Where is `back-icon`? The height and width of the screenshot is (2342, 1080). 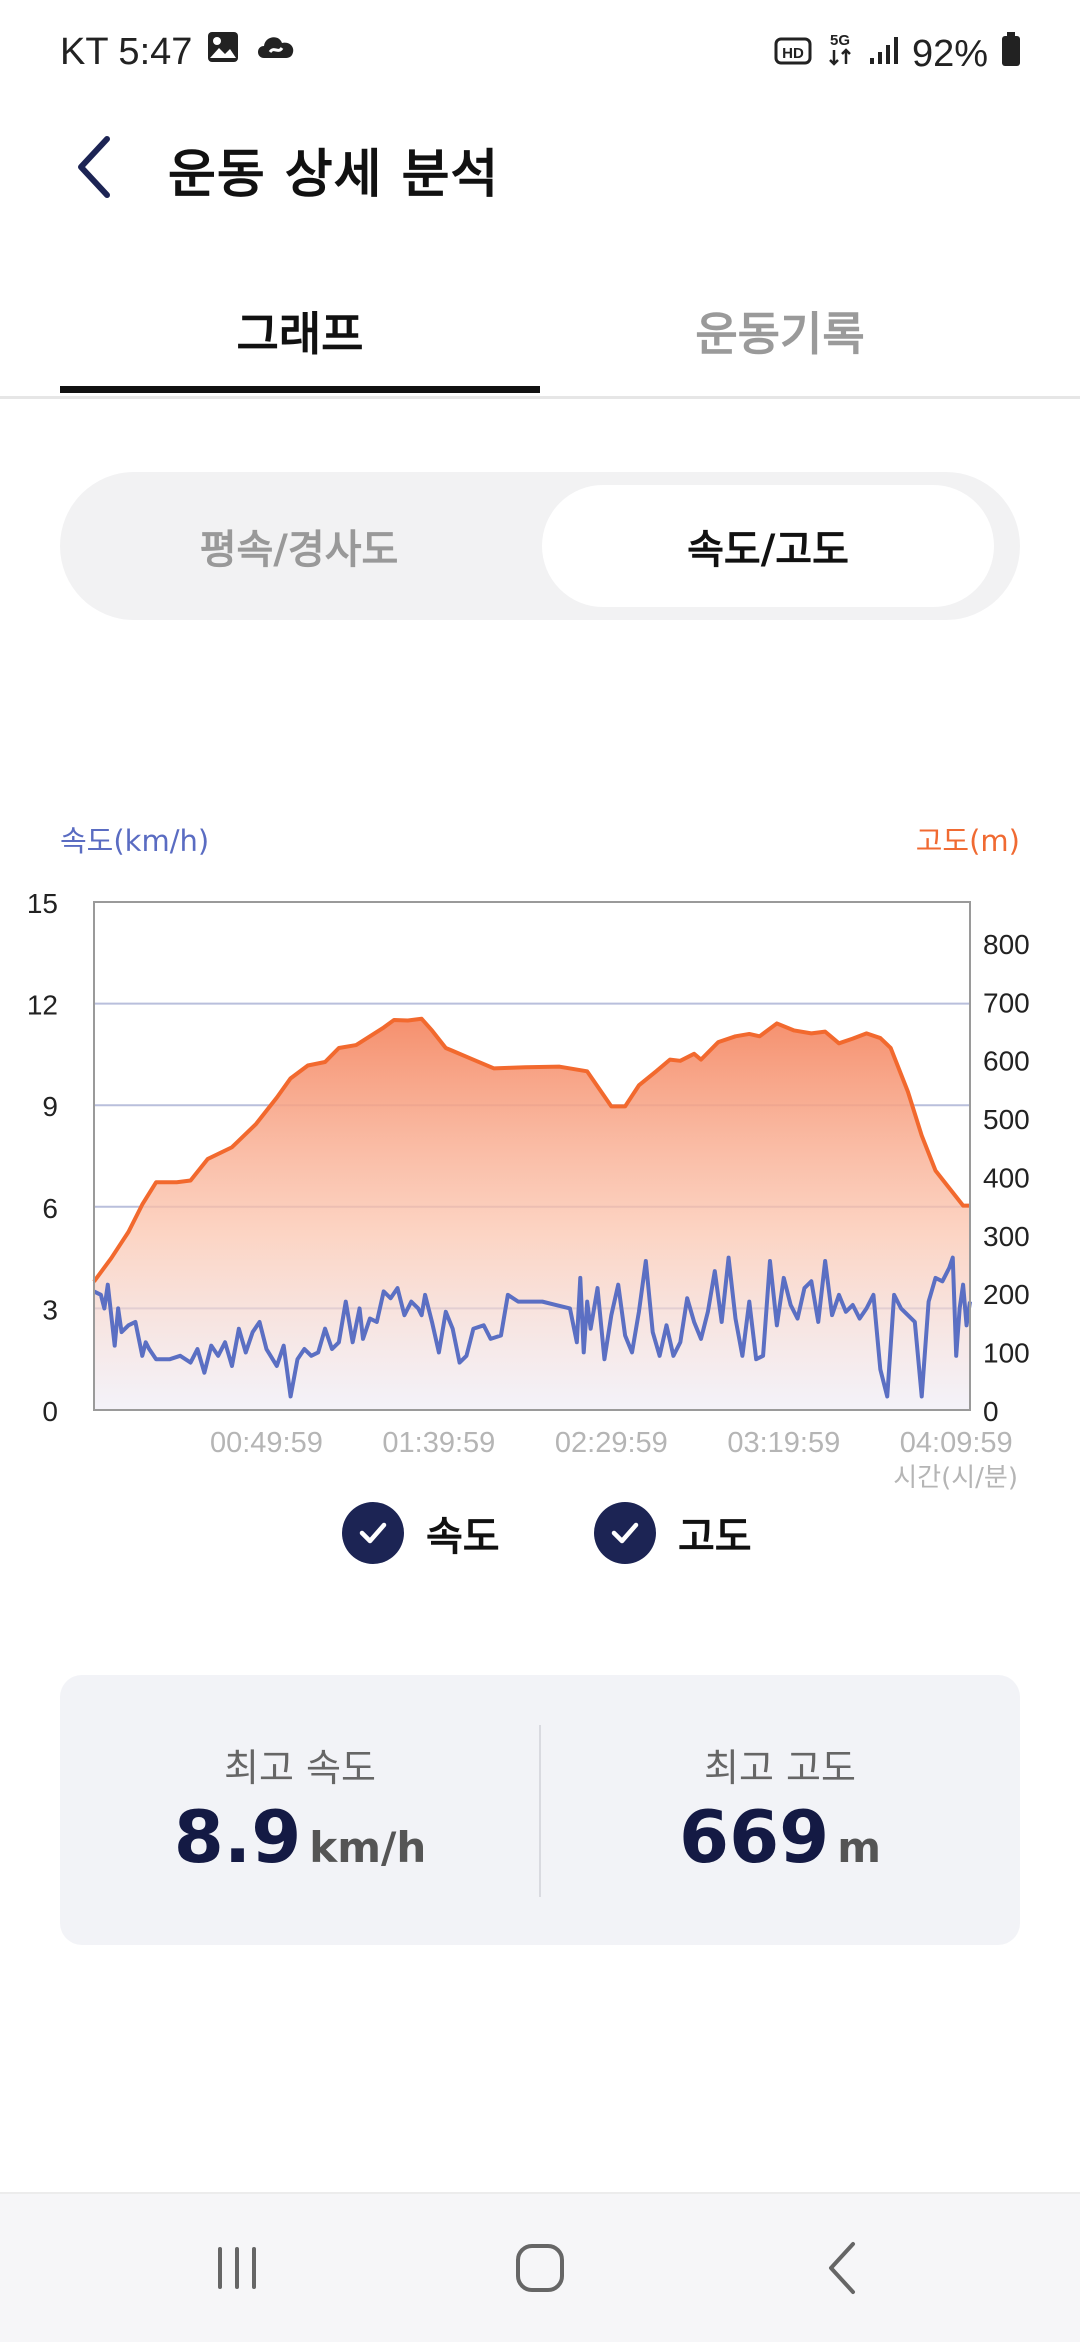 back-icon is located at coordinates (842, 2268).